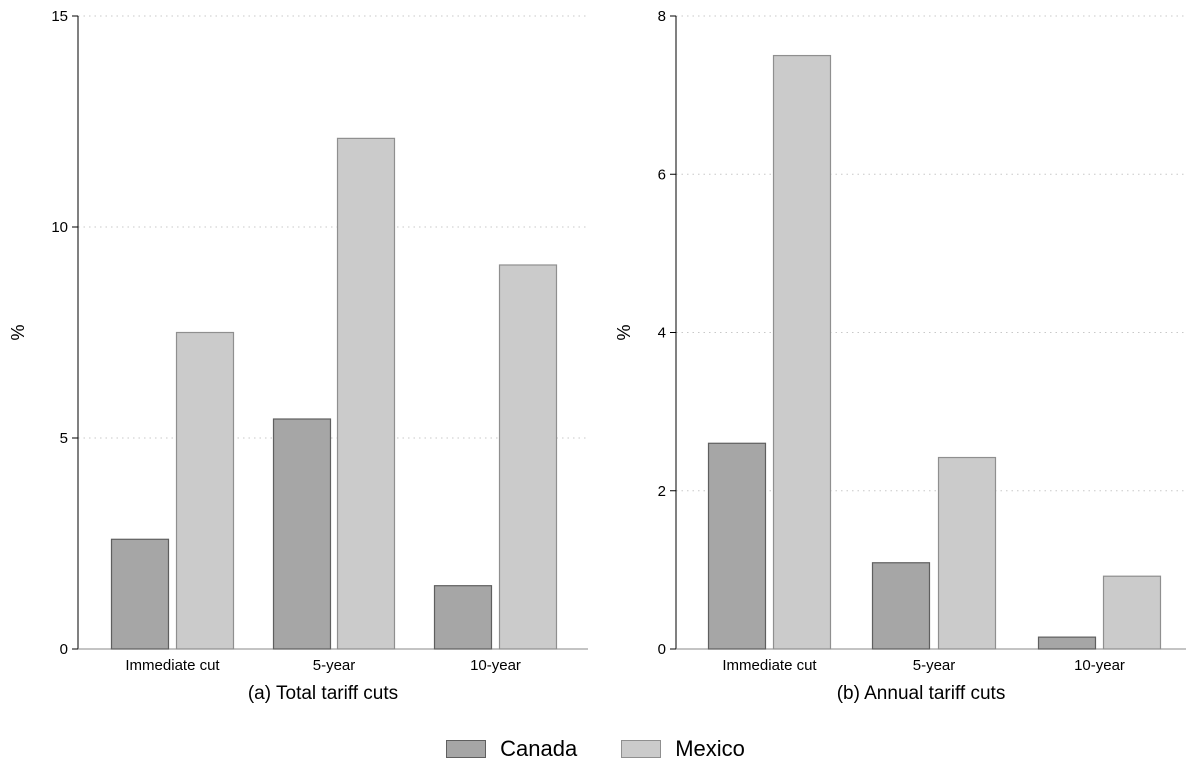  I want to click on y-tick-label: 5, so click(64, 438).